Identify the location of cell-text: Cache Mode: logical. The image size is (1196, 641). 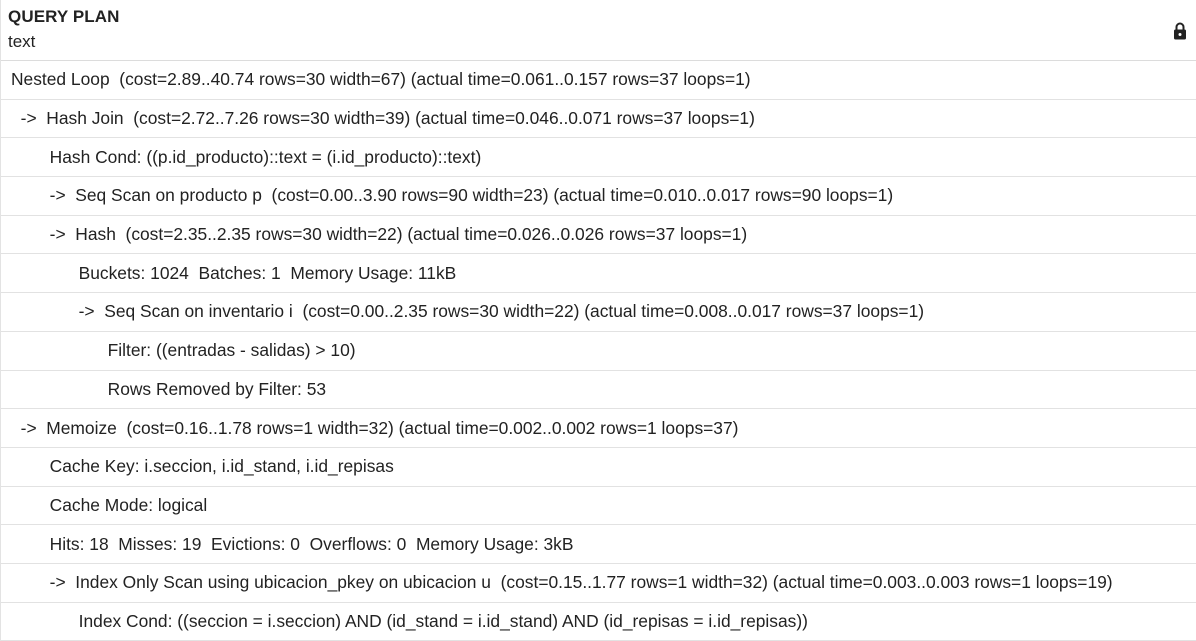
(109, 504).